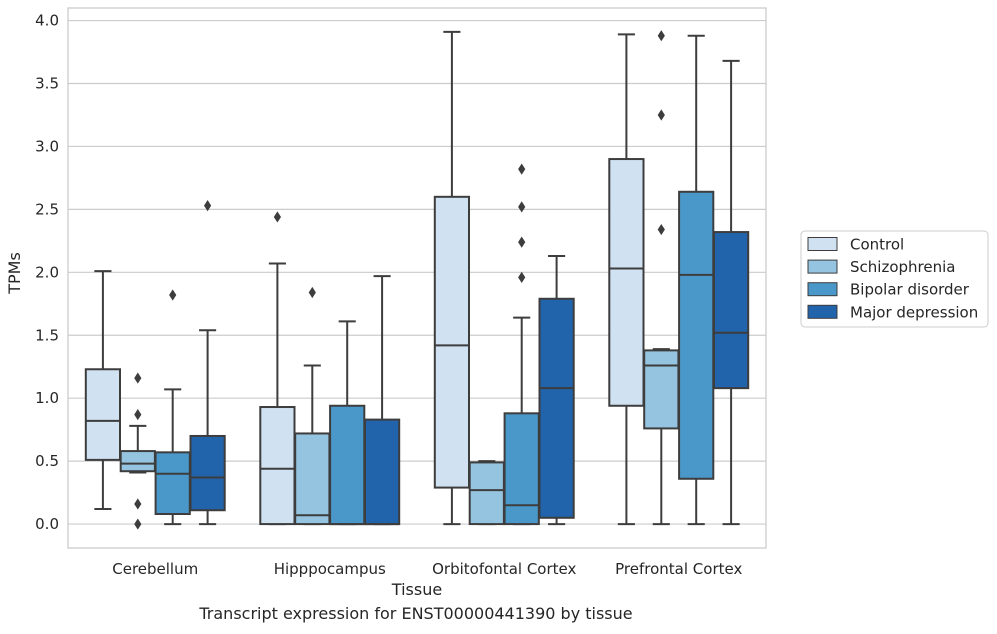  What do you see at coordinates (47, 524) in the screenshot?
I see `y-tick-label: 0.0` at bounding box center [47, 524].